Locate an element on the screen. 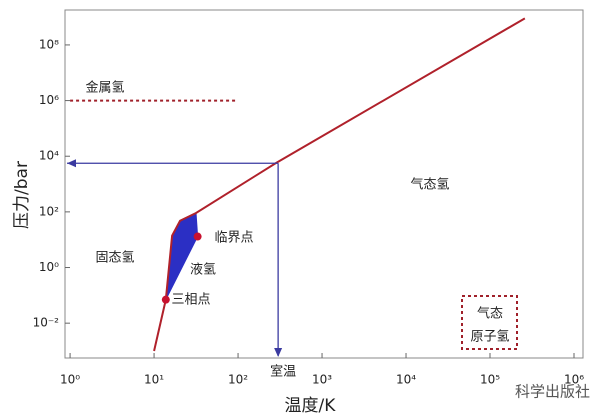  x-tick-label: 10⁶ is located at coordinates (574, 380).